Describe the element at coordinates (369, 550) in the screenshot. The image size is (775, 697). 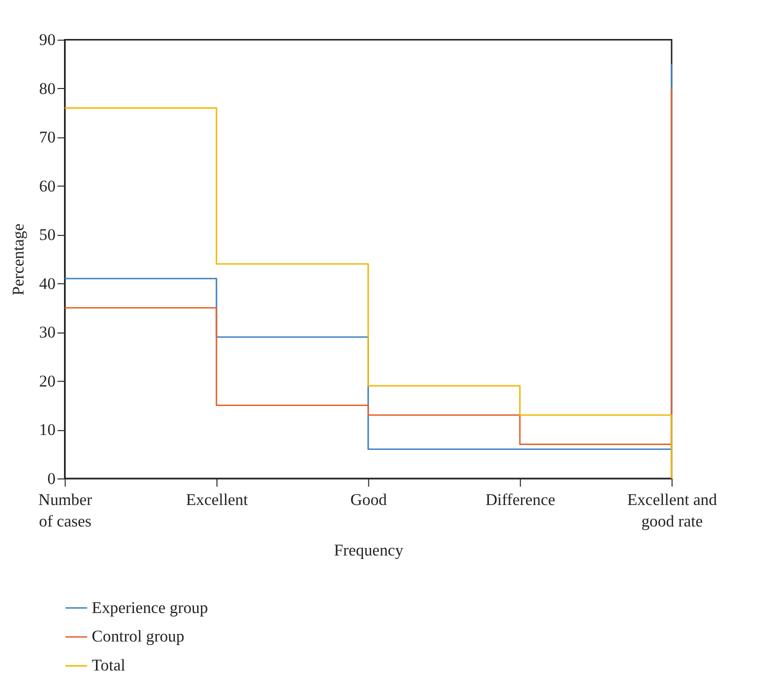
I see `x-axis-title: Frequency` at that location.